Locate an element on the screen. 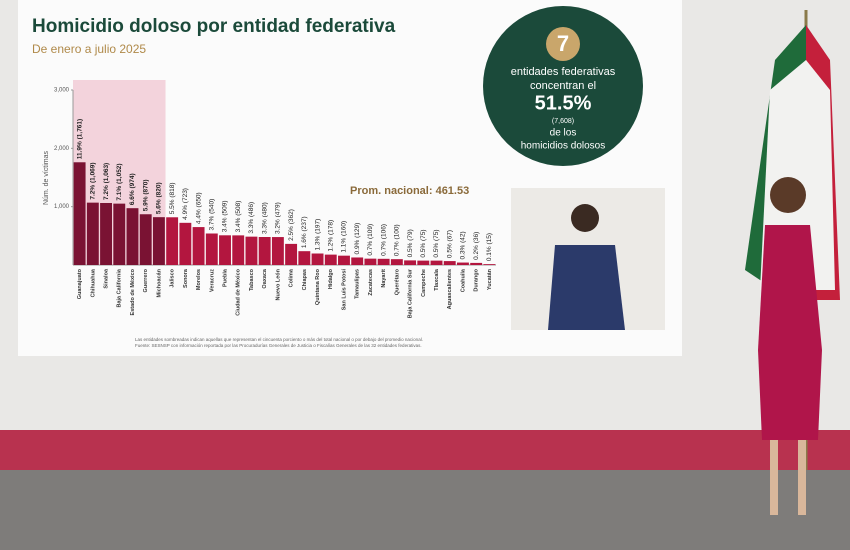 The width and height of the screenshot is (850, 550). value-label: 4.9% (723) is located at coordinates (185, 204).